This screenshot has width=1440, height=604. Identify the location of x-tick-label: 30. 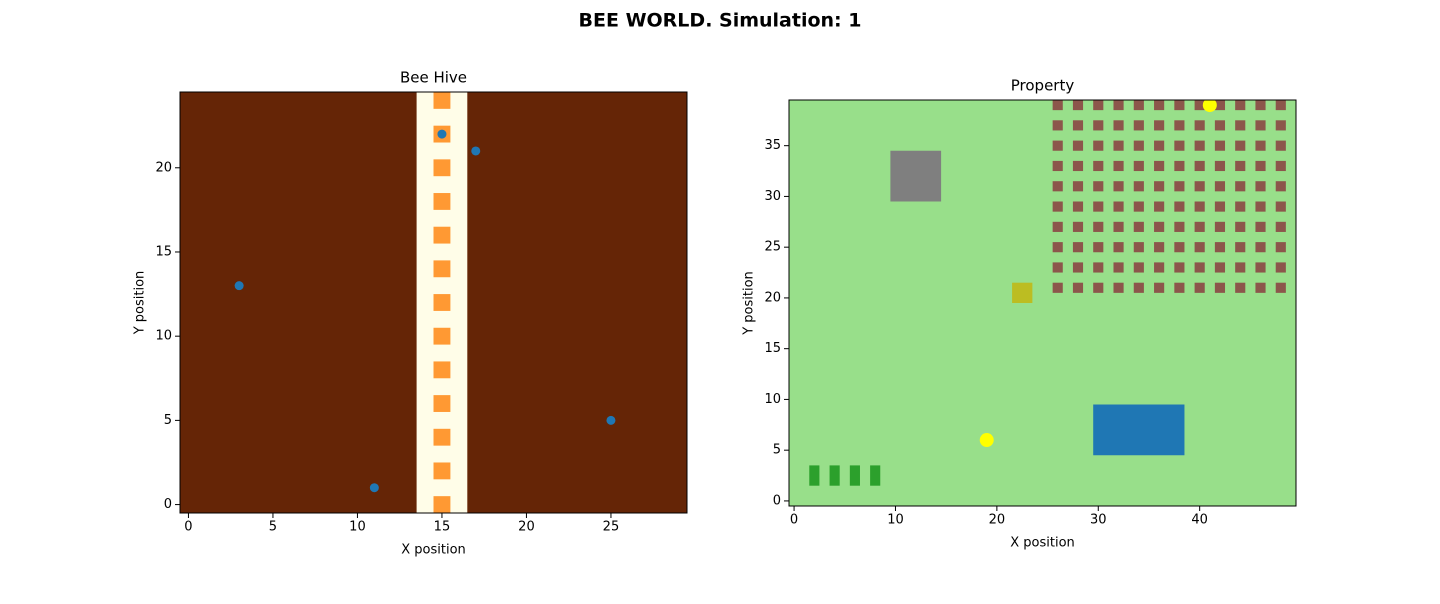
(1098, 520).